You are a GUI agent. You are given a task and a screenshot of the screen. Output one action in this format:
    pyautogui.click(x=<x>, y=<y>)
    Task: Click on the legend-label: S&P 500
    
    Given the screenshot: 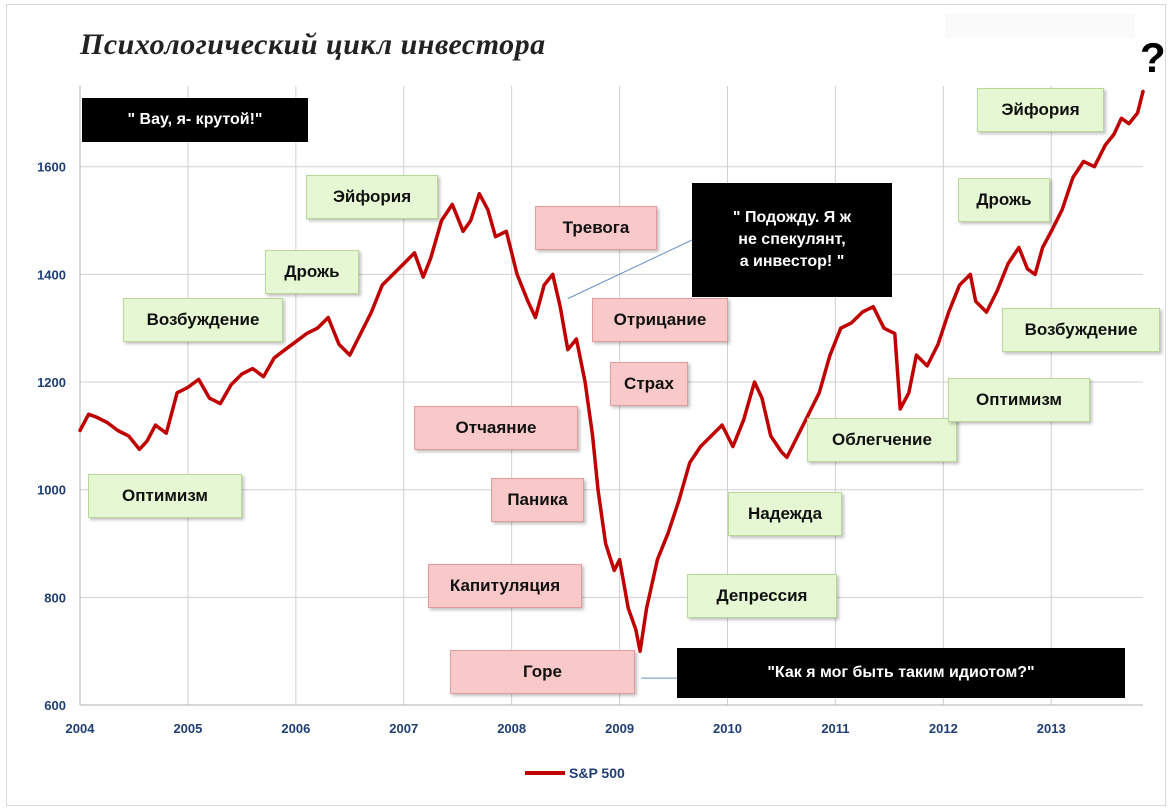 What is the action you would take?
    pyautogui.click(x=597, y=773)
    